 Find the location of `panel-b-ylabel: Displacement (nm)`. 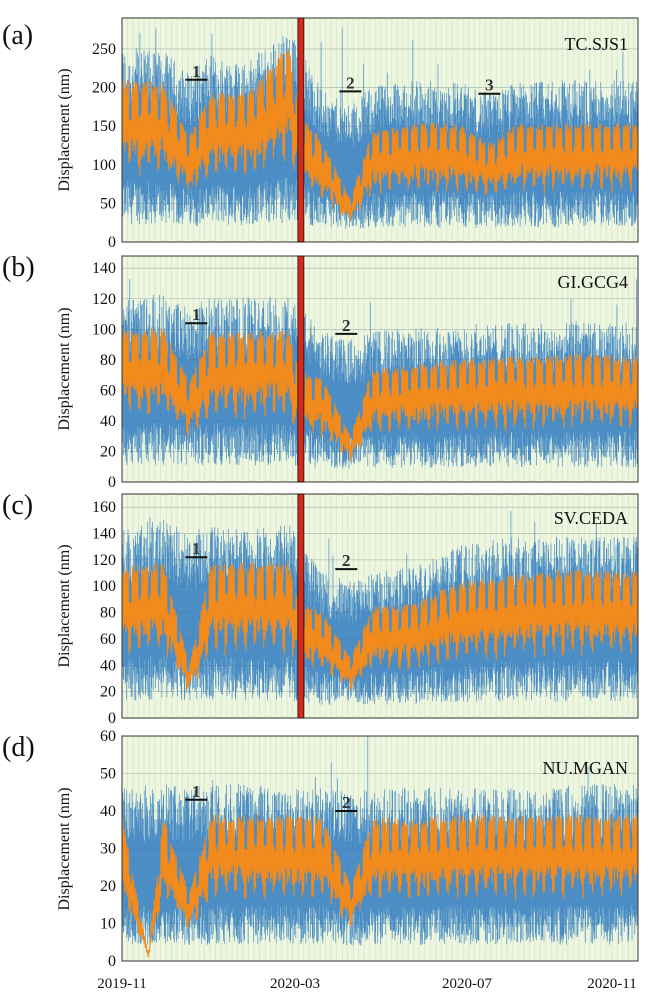

panel-b-ylabel: Displacement (nm) is located at coordinates (64, 368).